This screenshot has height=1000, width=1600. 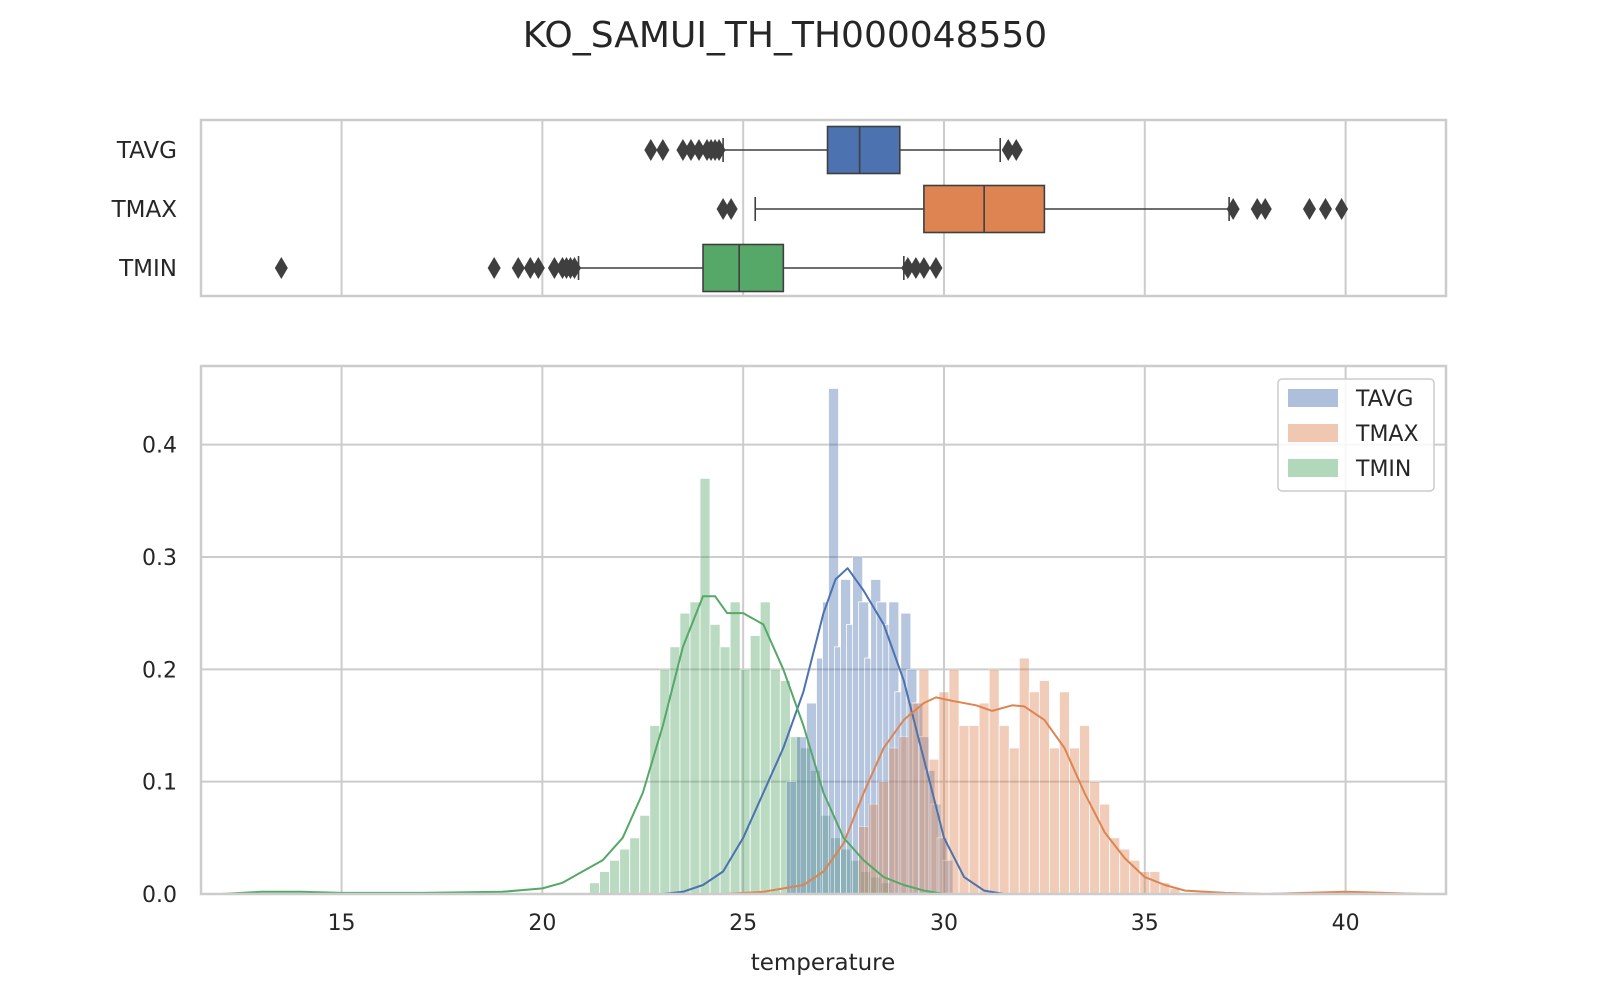 What do you see at coordinates (159, 783) in the screenshot?
I see `y-tick-label: 0.1` at bounding box center [159, 783].